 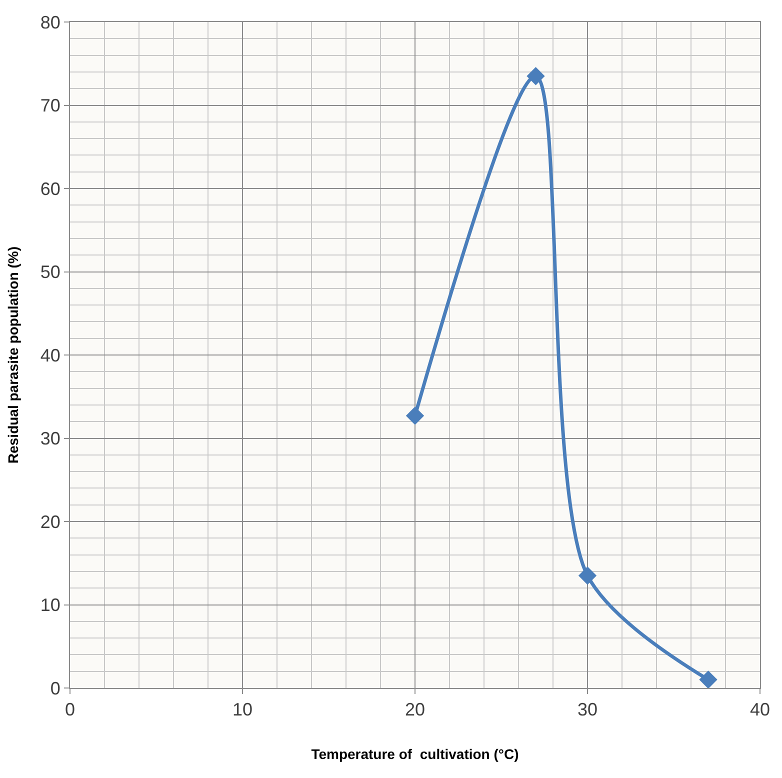 What do you see at coordinates (242, 710) in the screenshot?
I see `x-tick-label: 10` at bounding box center [242, 710].